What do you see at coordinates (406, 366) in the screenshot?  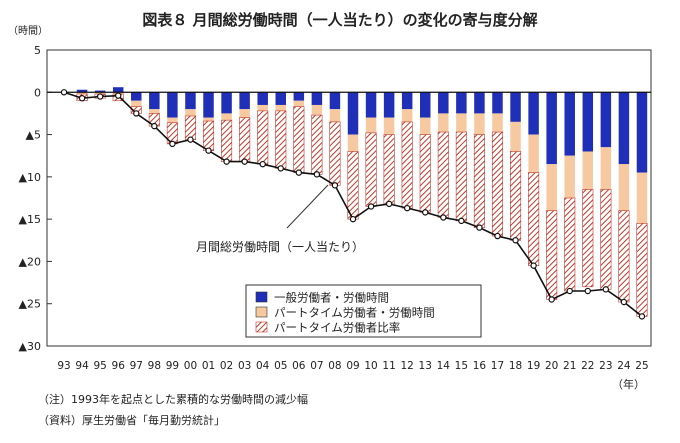 I see `x-tick-label: 12` at bounding box center [406, 366].